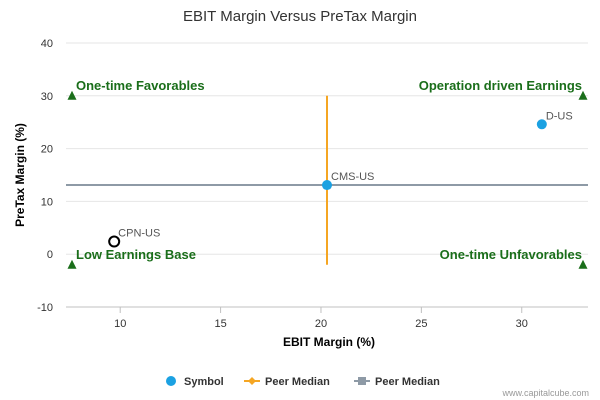 The width and height of the screenshot is (600, 400). What do you see at coordinates (136, 254) in the screenshot?
I see `quadrant-label: Low Earnings Base` at bounding box center [136, 254].